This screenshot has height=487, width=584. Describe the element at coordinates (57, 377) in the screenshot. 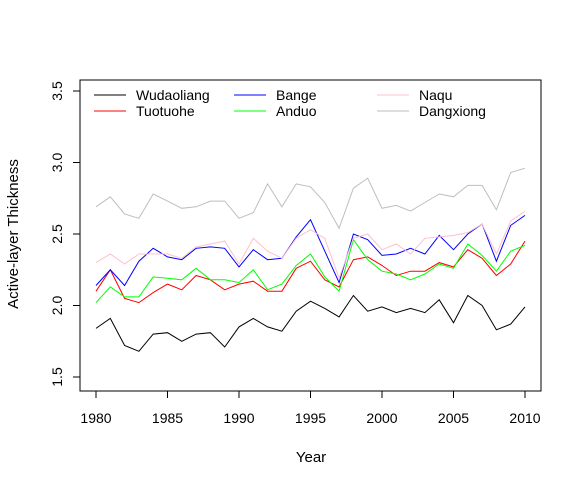

I see `y-tick-label: 1.5` at that location.